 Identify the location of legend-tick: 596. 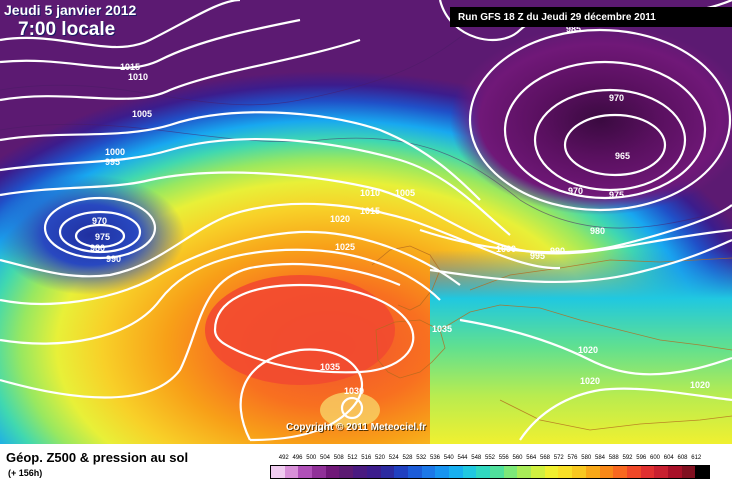
(641, 458).